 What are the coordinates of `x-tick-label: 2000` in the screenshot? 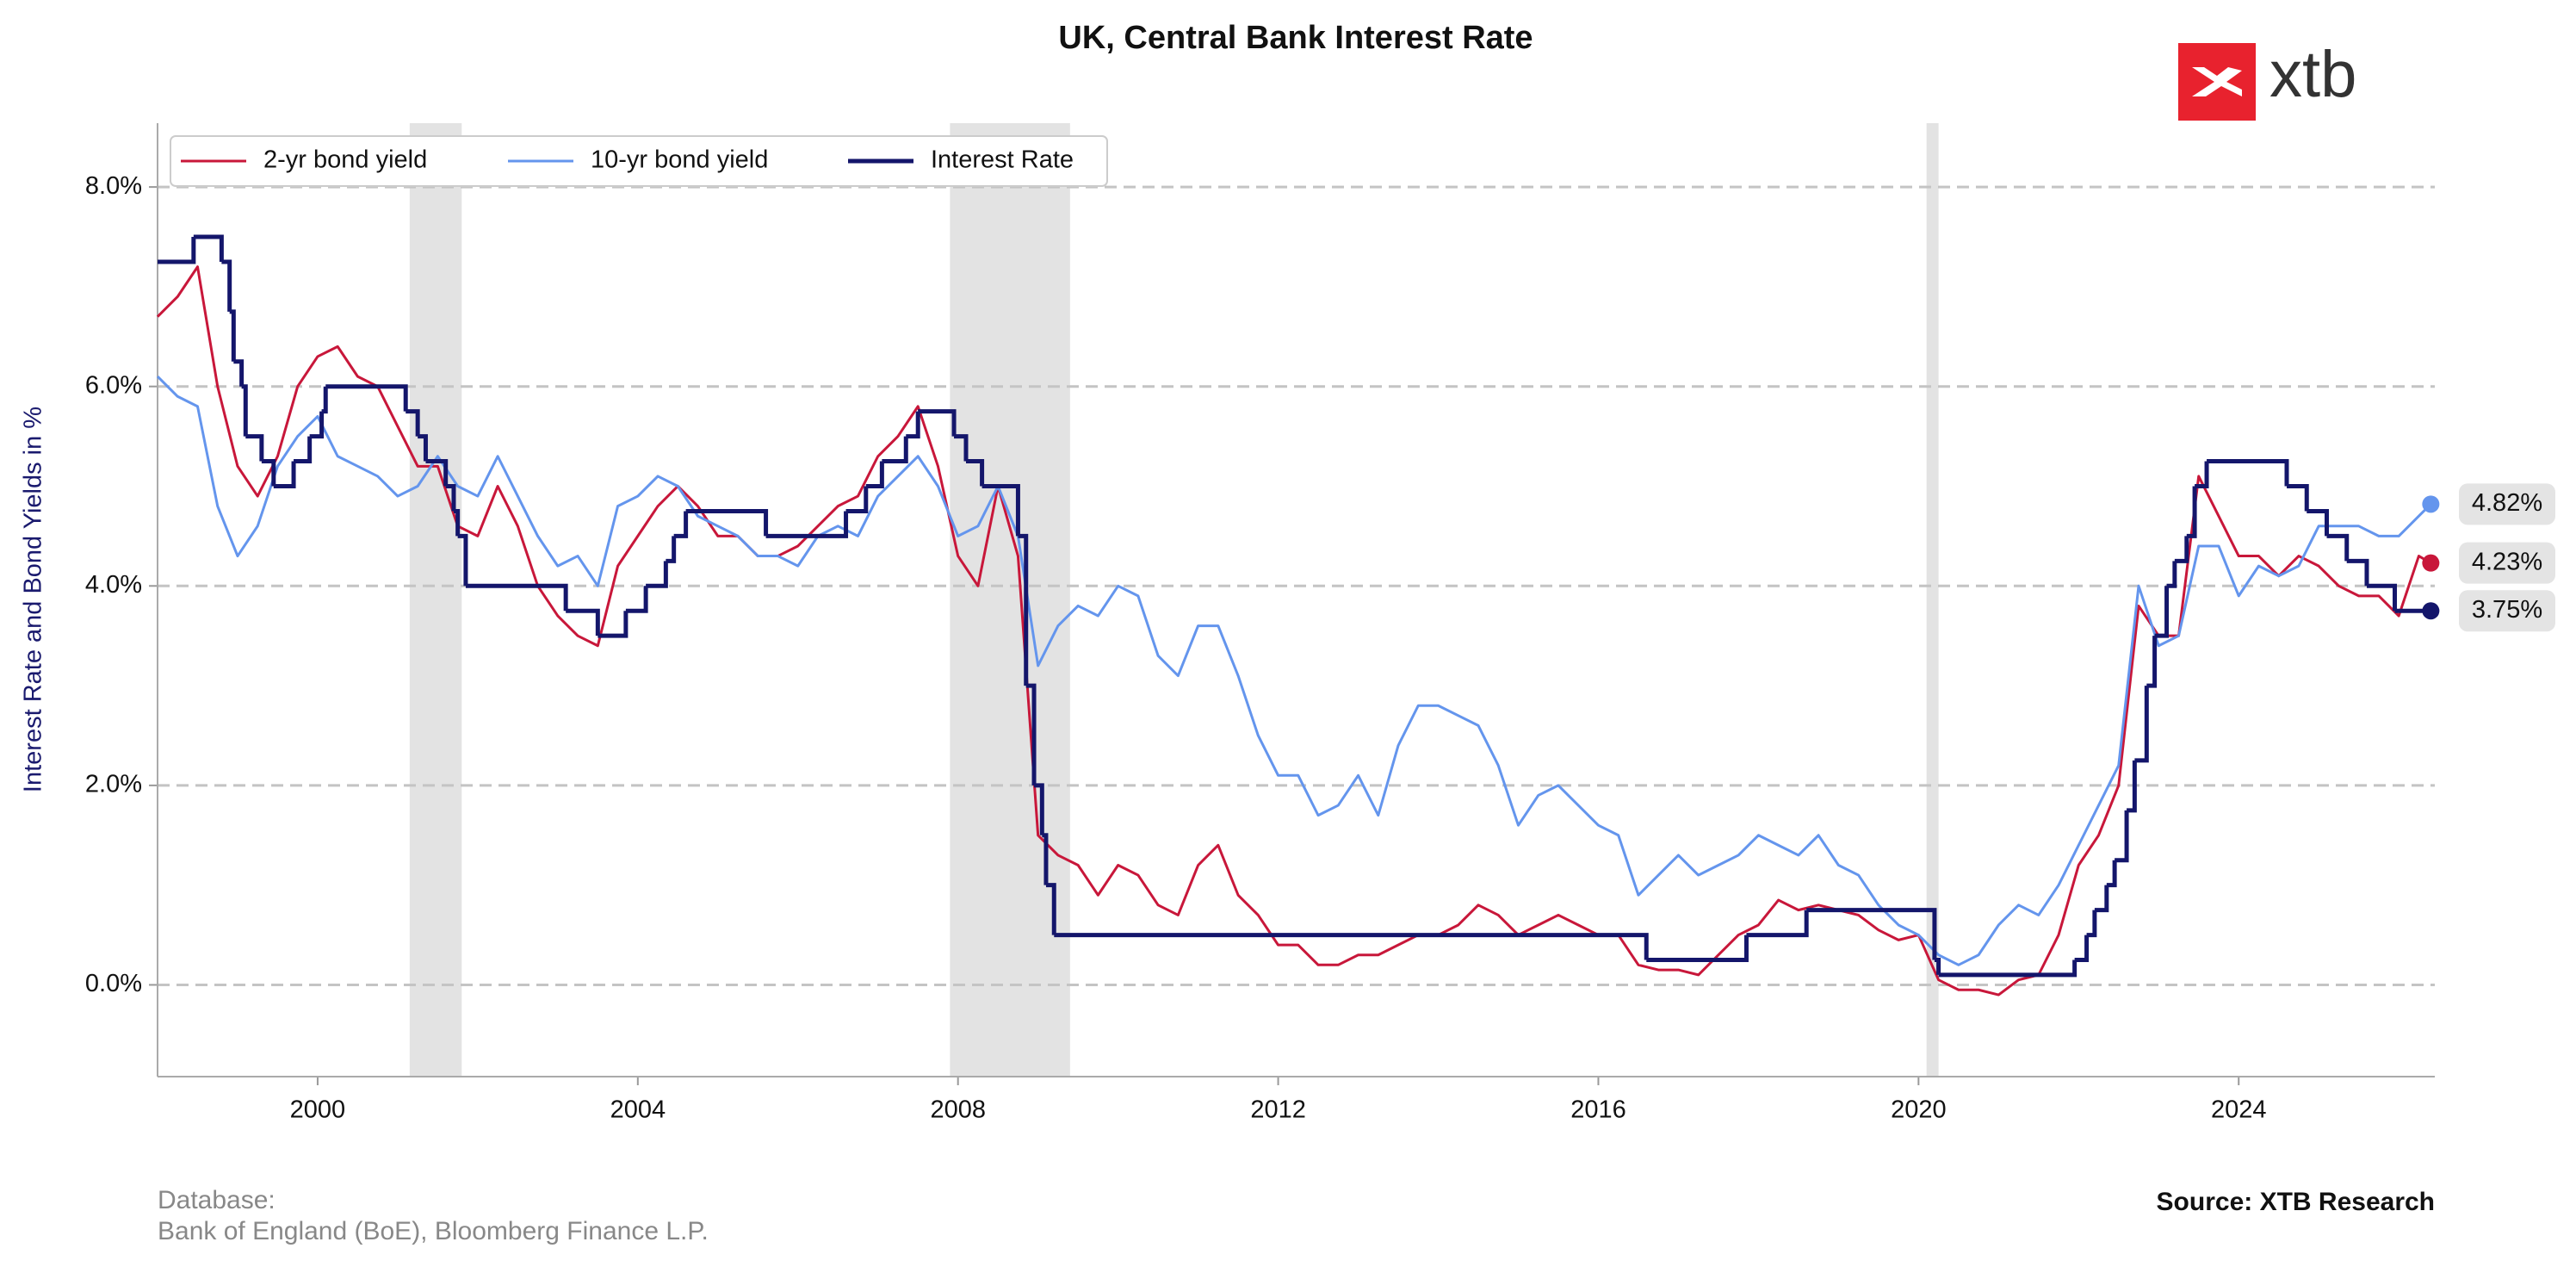 It's located at (318, 1110).